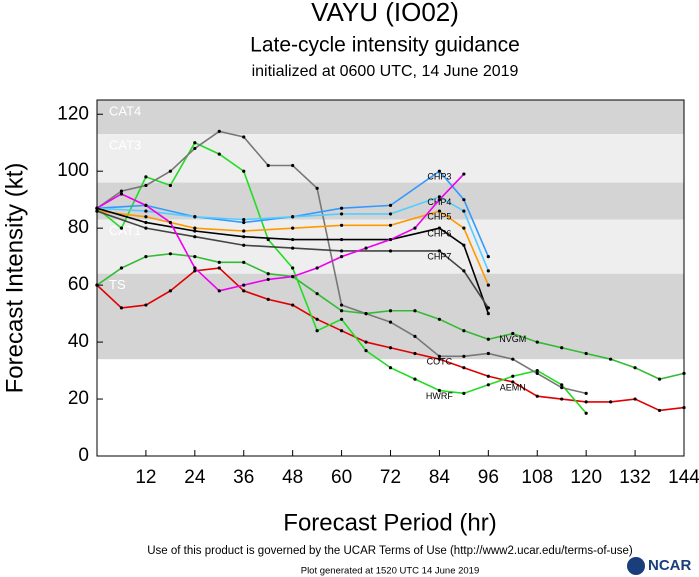 The width and height of the screenshot is (699, 577). Describe the element at coordinates (341, 477) in the screenshot. I see `x-tick-label: 60` at that location.